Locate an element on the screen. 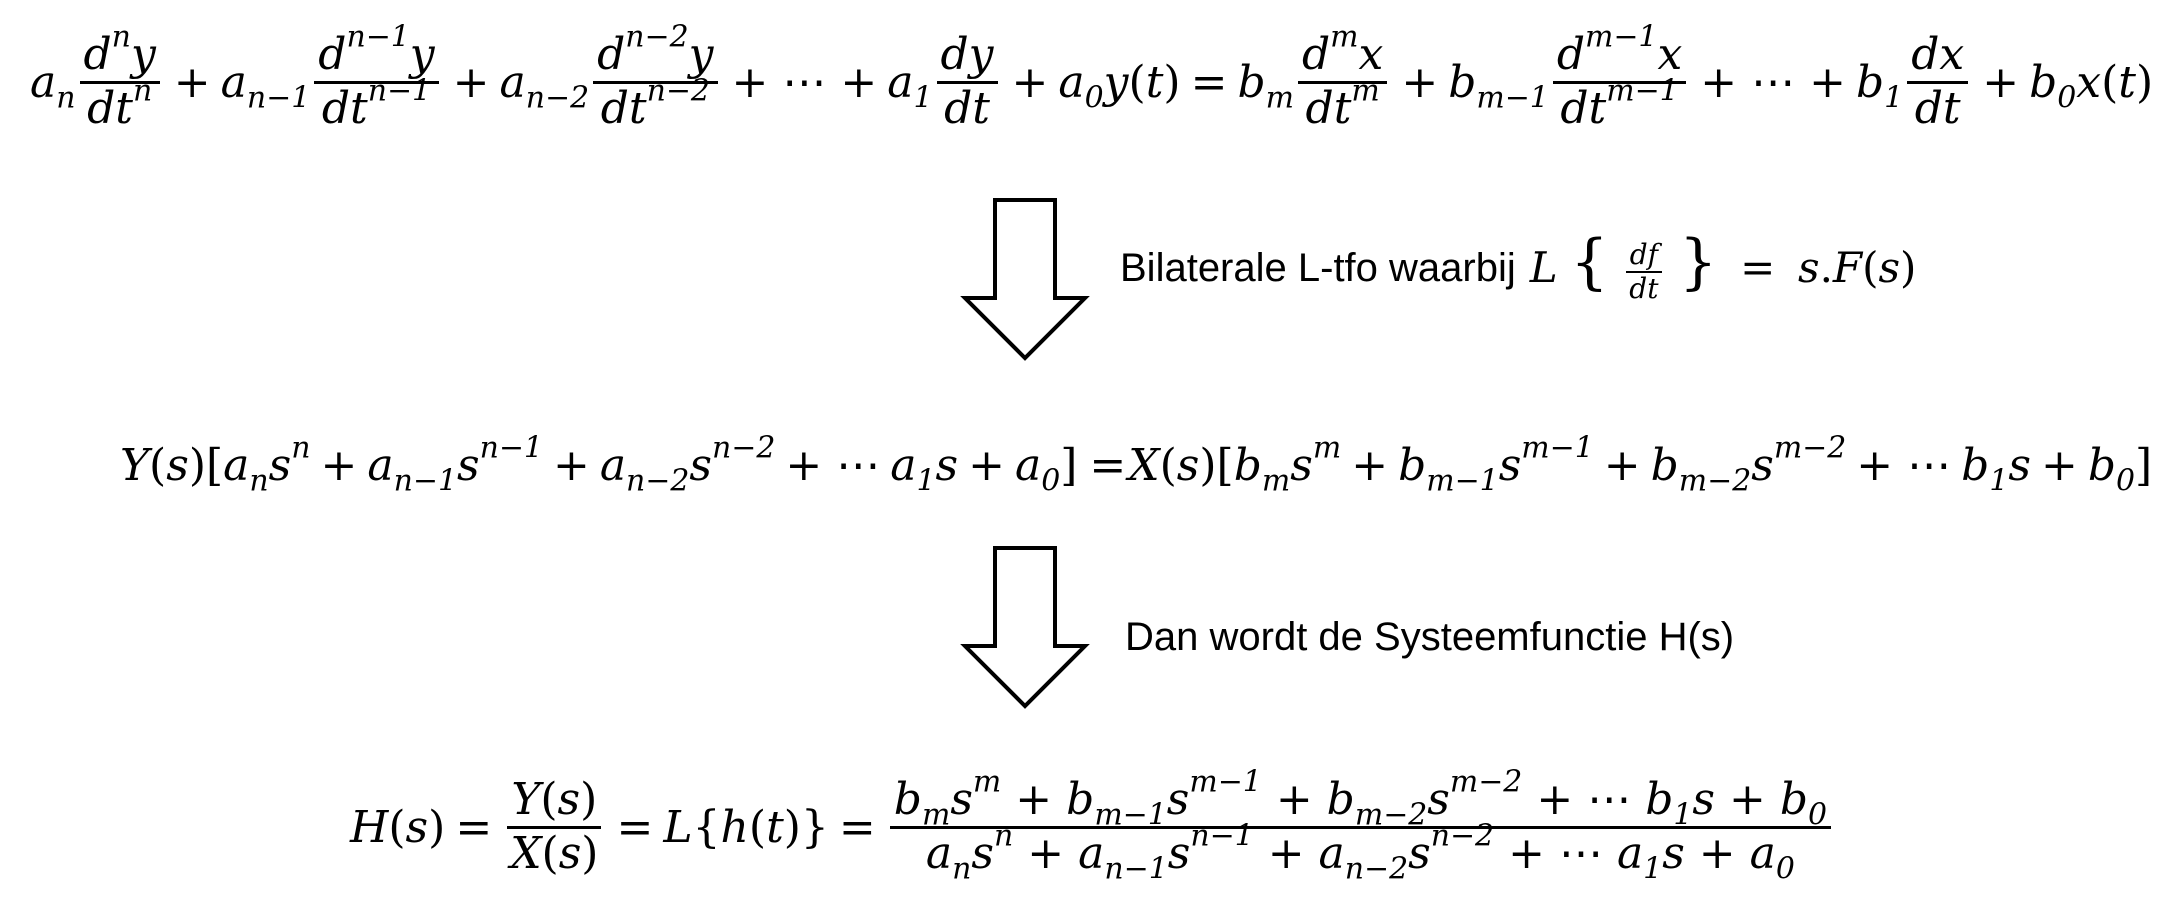 This screenshot has width=2174, height=924. fraction-df-dt: df dt is located at coordinates (1643, 271).